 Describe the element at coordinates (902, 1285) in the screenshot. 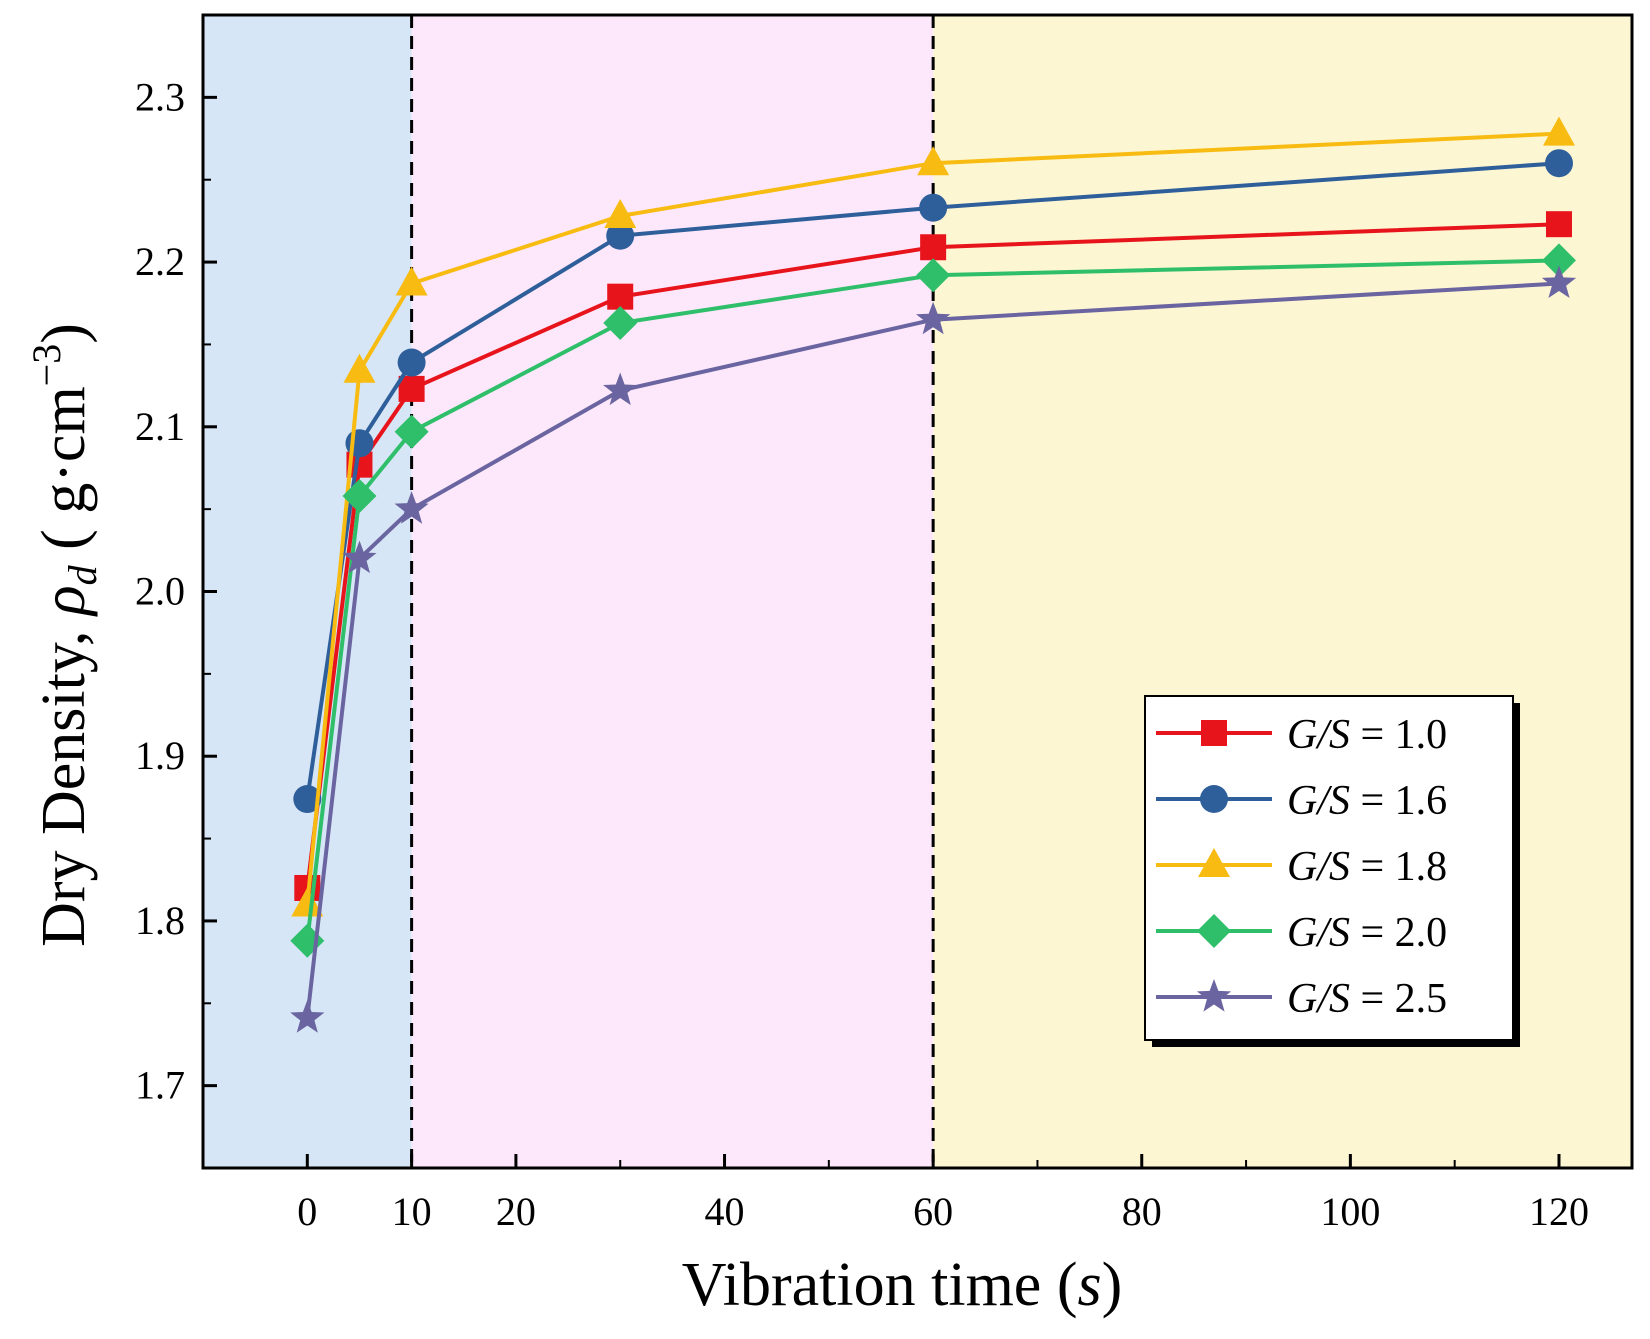

I see `x-axis-title: Vibration time (s)` at that location.